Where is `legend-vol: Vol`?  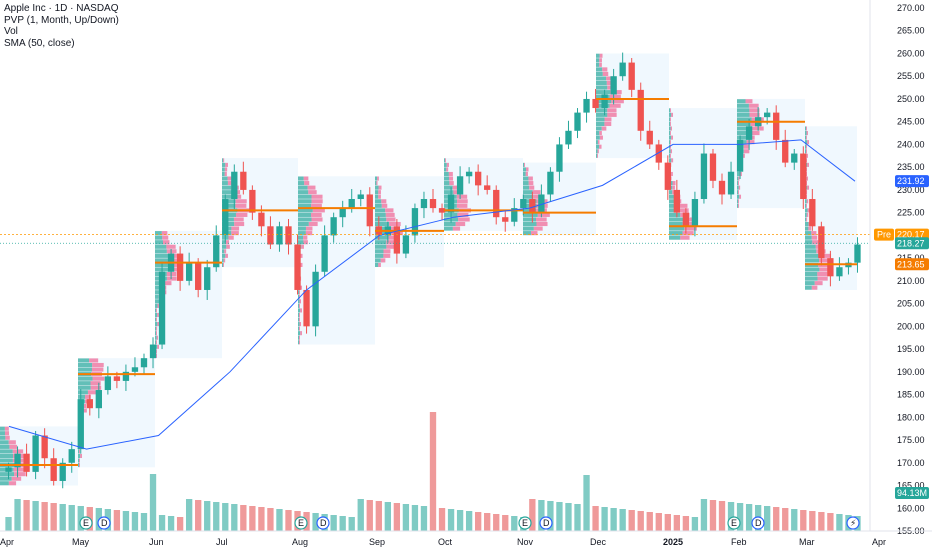
legend-vol: Vol is located at coordinates (11, 31).